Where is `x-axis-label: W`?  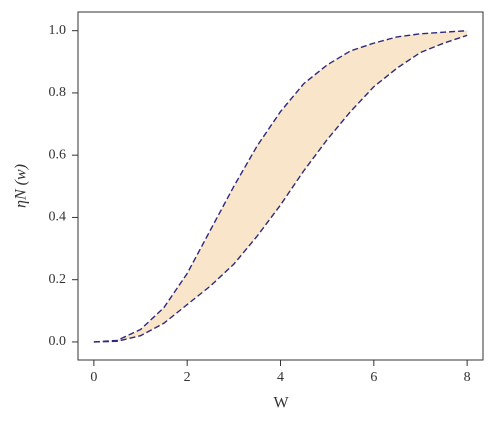 x-axis-label: W is located at coordinates (281, 403).